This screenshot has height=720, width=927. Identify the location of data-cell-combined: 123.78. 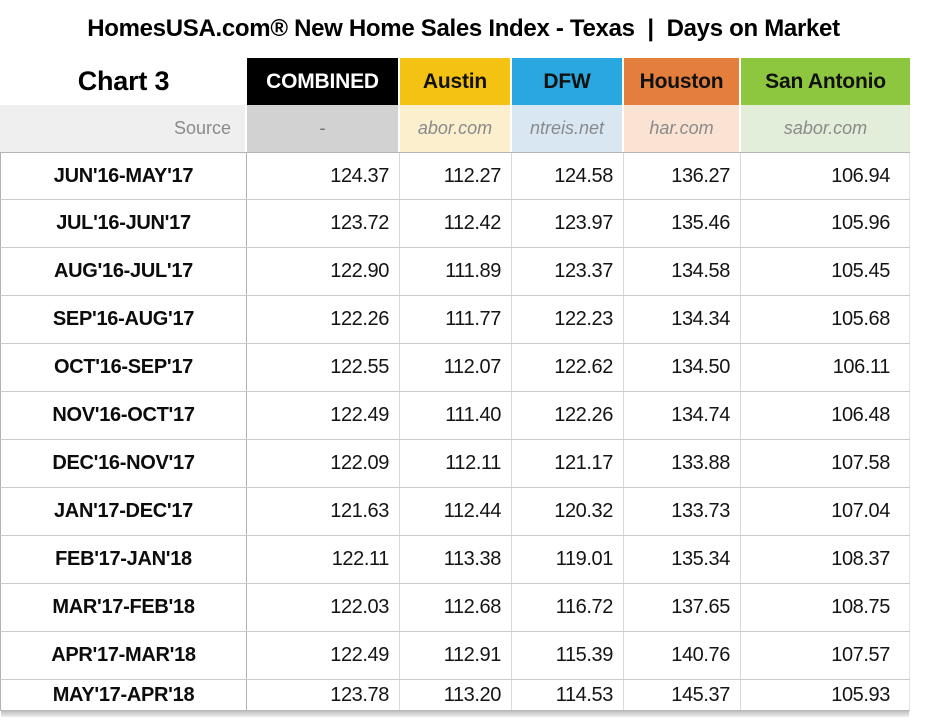
(323, 695).